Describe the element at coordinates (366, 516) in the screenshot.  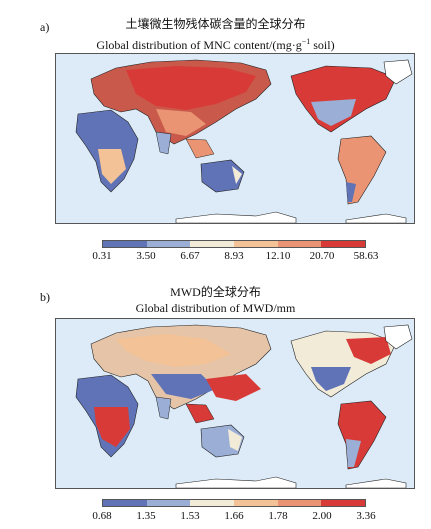
I see `legend-tick-b: 3.36` at that location.